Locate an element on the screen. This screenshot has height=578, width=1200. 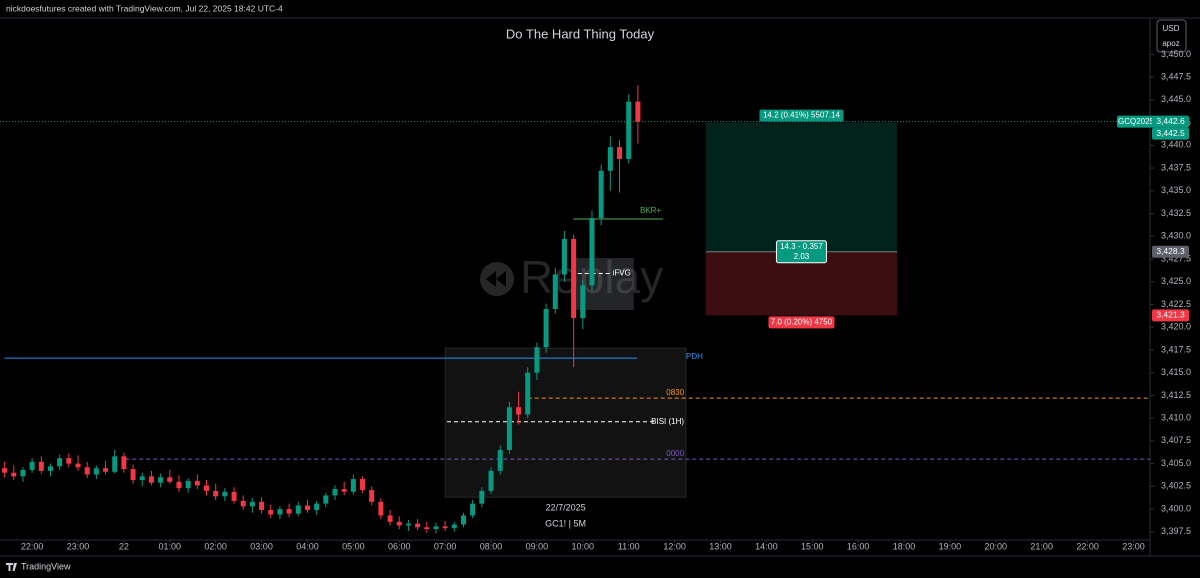
y-tick-label: 3,415.0 is located at coordinates (1176, 372).